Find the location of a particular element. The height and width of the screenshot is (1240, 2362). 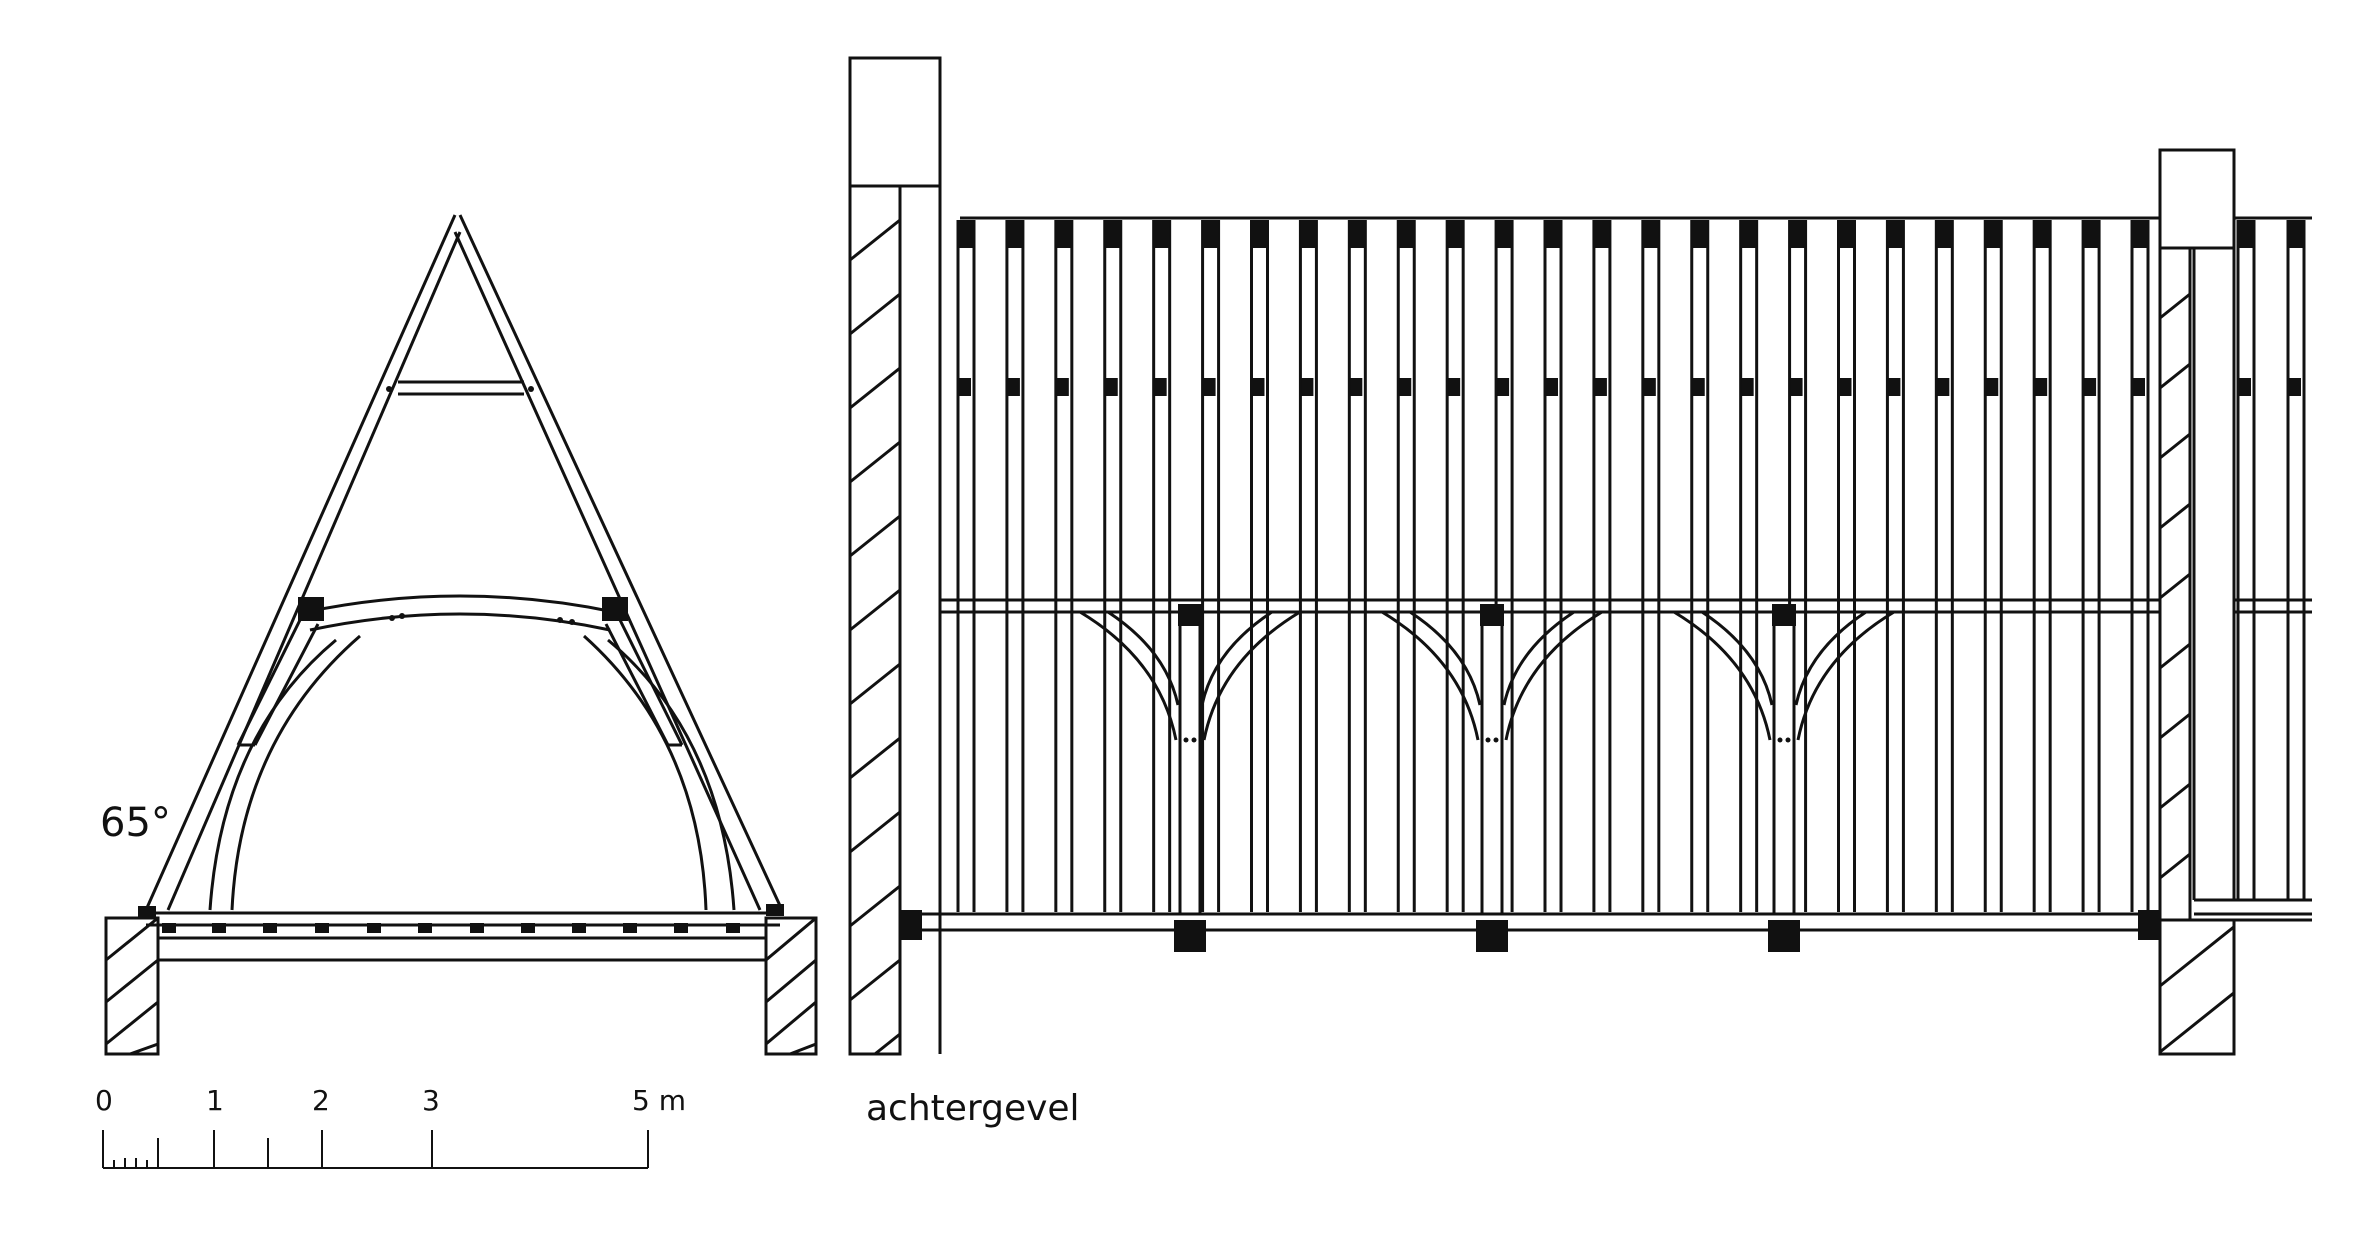

scale-bar: 0 1 2 3 5 m is located at coordinates (390, 1126).